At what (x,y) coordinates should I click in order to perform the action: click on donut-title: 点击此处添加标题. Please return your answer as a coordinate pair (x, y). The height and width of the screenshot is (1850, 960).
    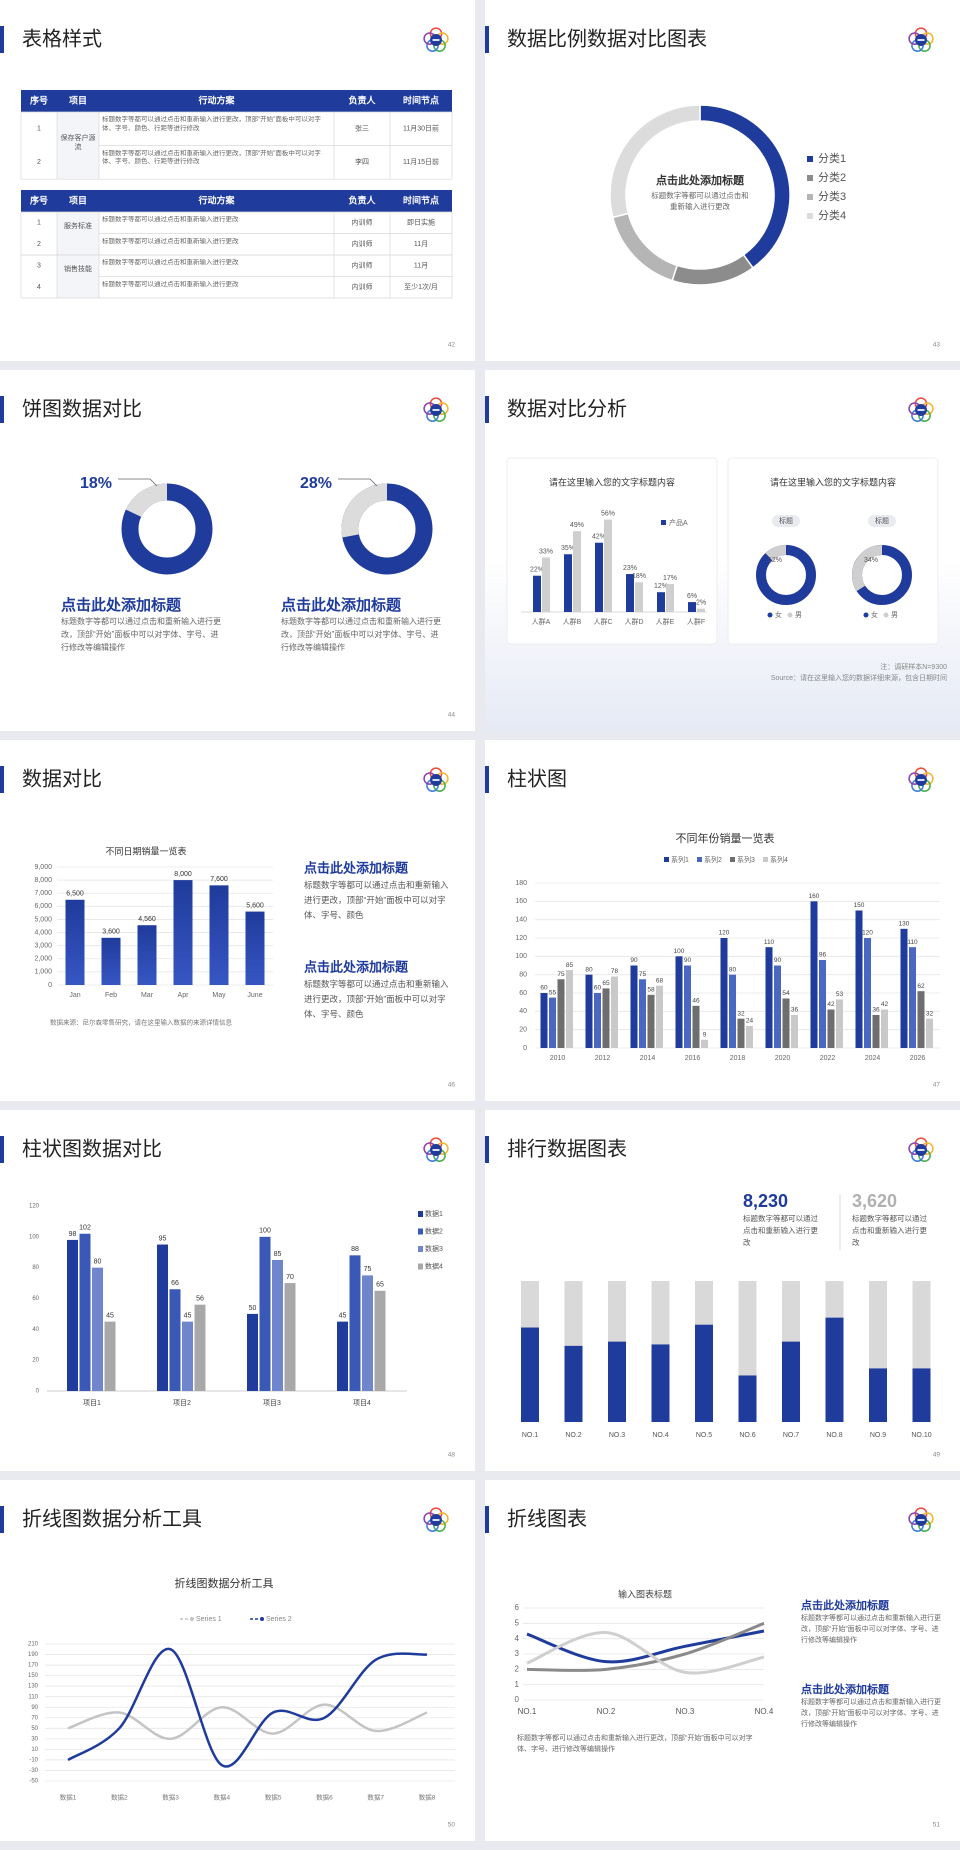
    Looking at the image, I should click on (700, 180).